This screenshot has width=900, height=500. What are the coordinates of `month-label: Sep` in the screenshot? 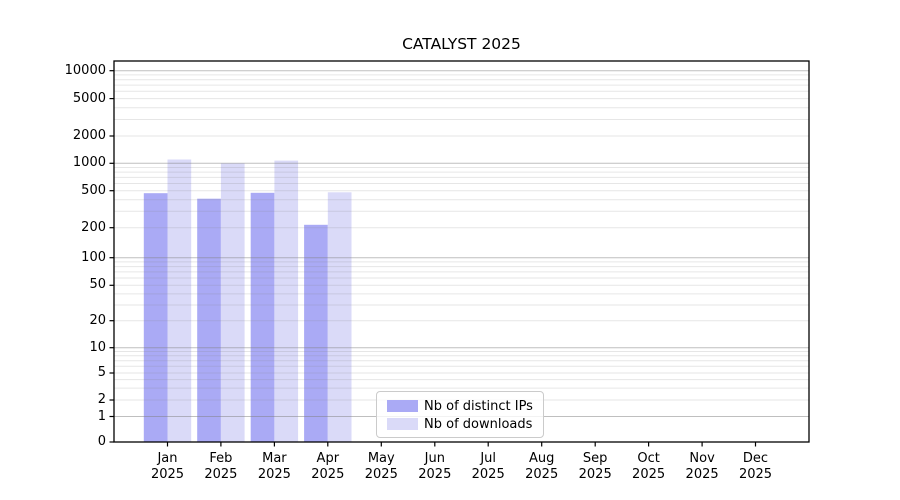 It's located at (595, 458).